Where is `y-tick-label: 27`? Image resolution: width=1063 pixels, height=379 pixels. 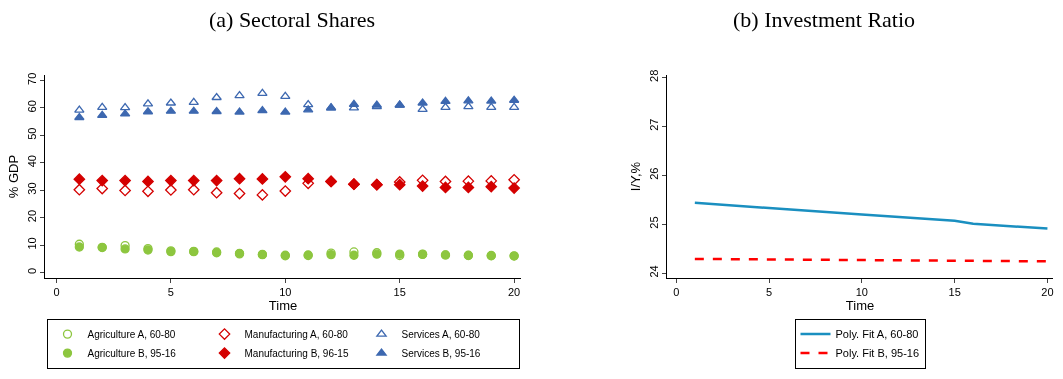 y-tick-label: 27 is located at coordinates (653, 124).